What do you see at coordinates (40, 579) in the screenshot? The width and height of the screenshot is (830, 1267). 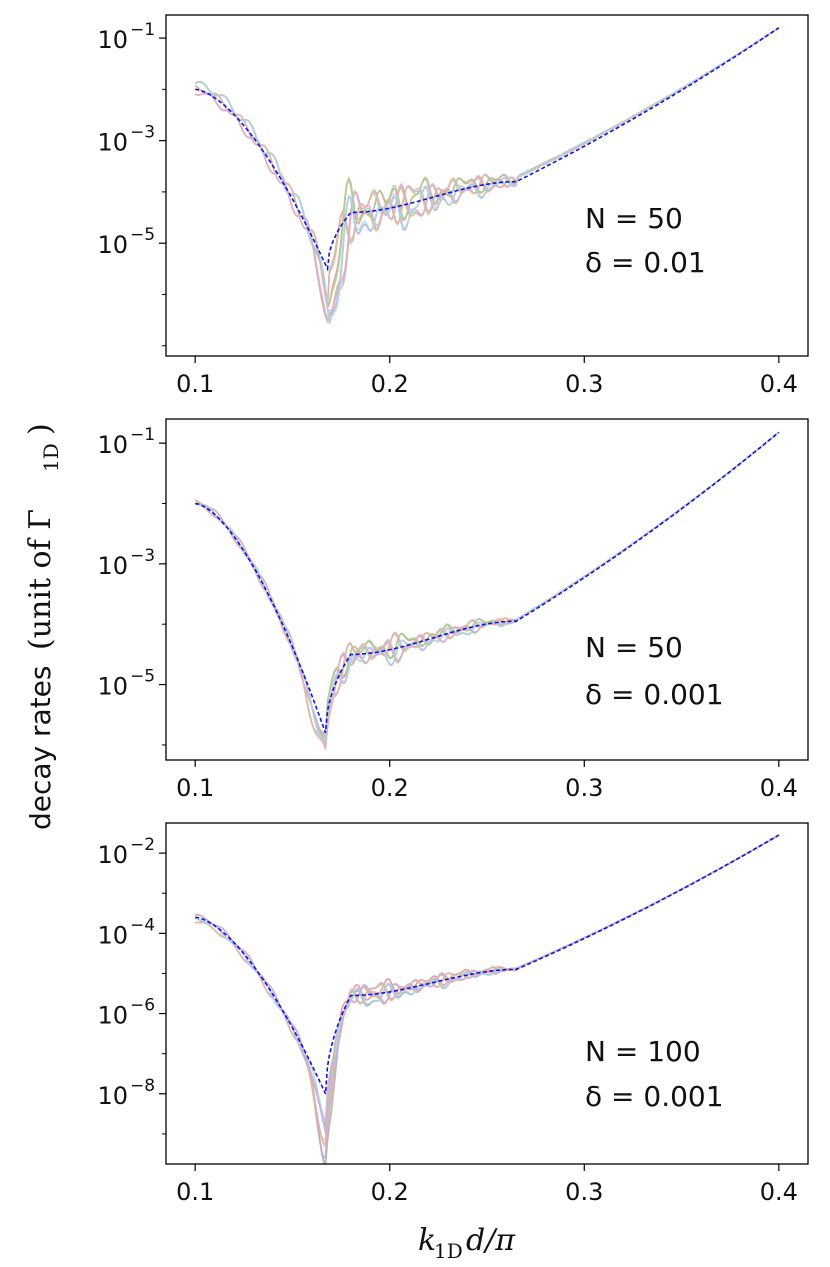 I see `y-label-unit: (unit of Γ` at bounding box center [40, 579].